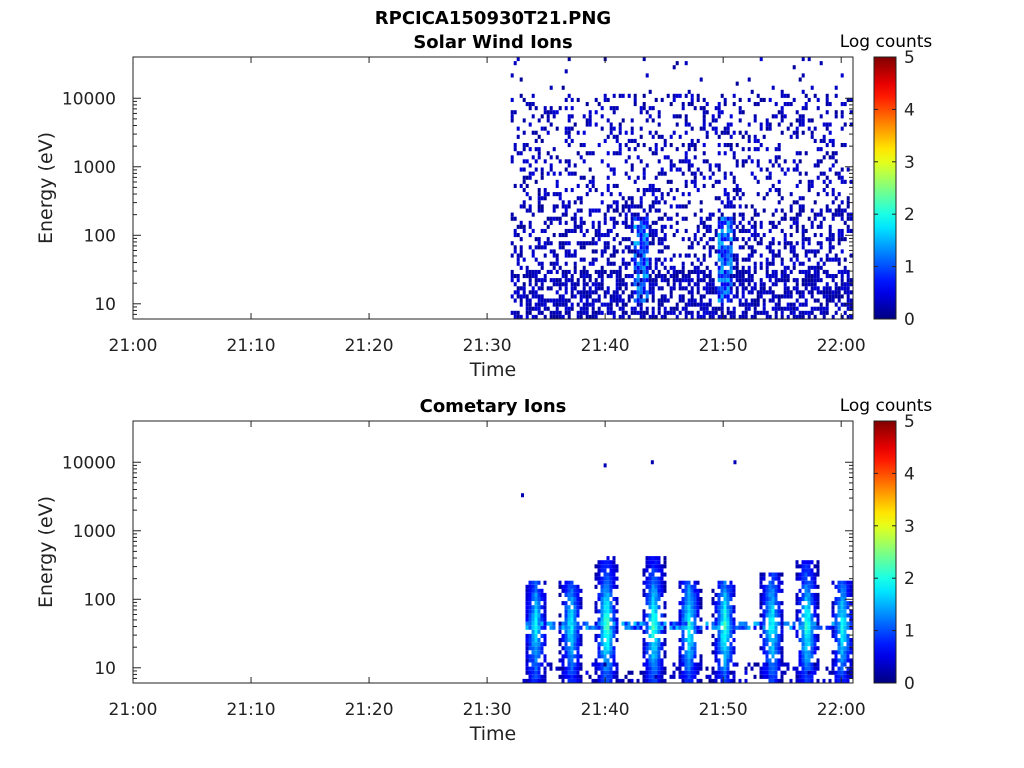 Image resolution: width=1024 pixels, height=768 pixels. What do you see at coordinates (909, 579) in the screenshot?
I see `colorbar-tick-label: 2` at bounding box center [909, 579].